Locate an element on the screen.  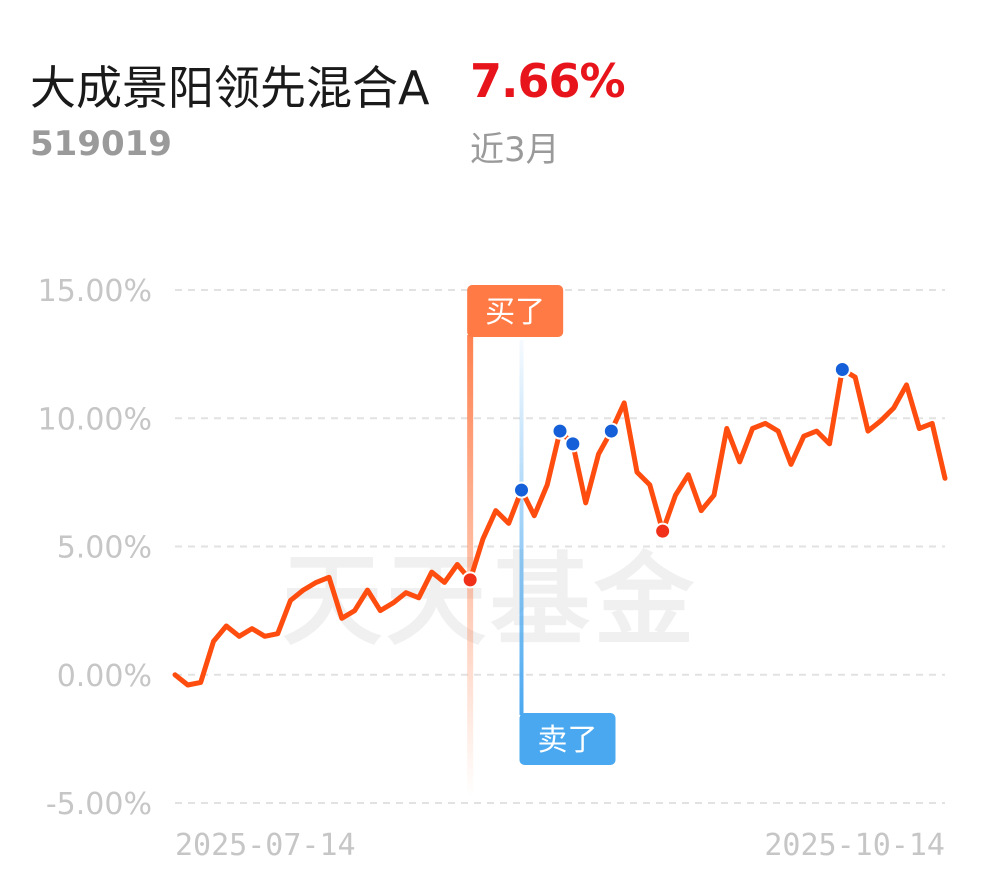
watermark: 天天基金 is located at coordinates (490, 600).